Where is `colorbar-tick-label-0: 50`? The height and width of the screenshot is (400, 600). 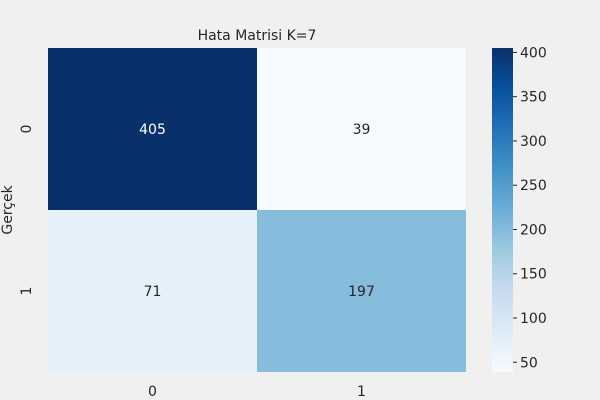 colorbar-tick-label-0: 50 is located at coordinates (529, 363).